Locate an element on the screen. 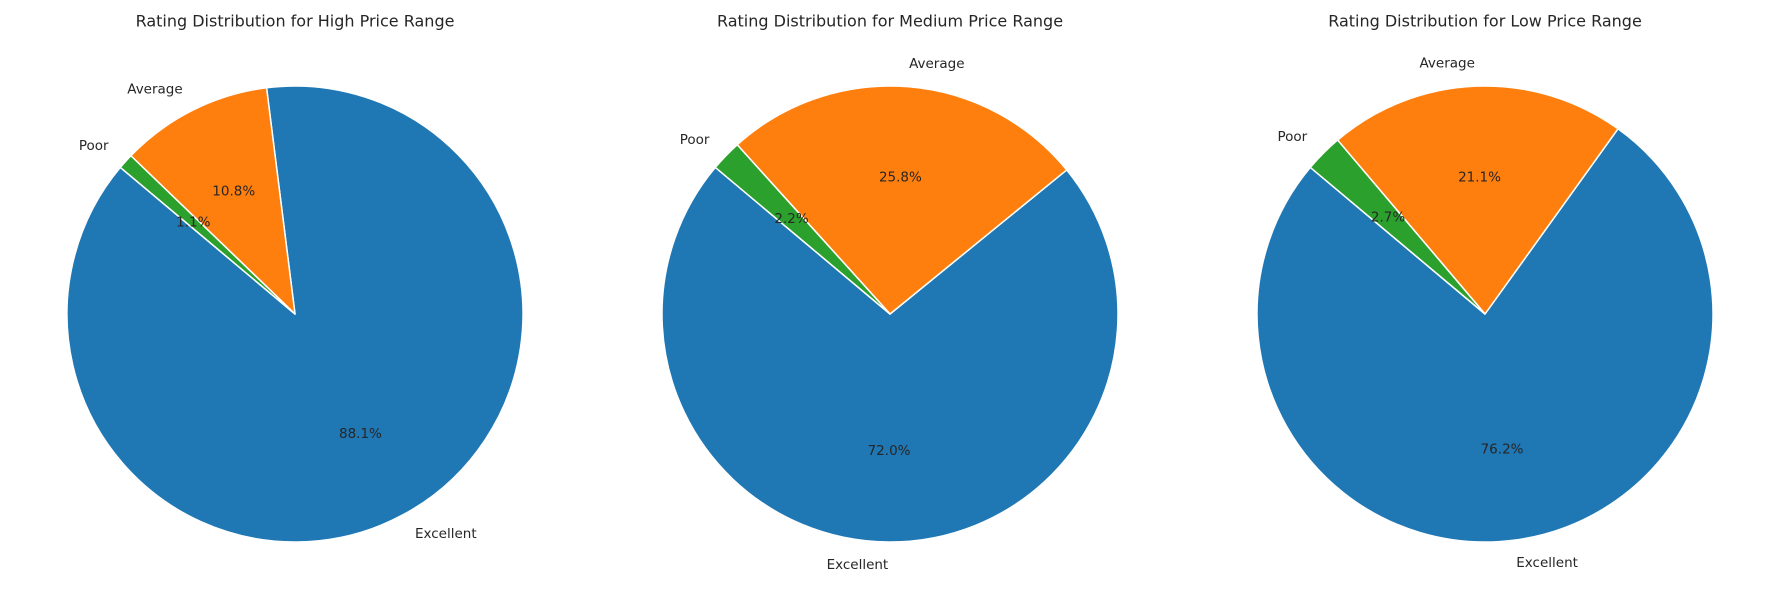 This screenshot has height=610, width=1780. slice-percent-poor: 2.2% is located at coordinates (791, 219).